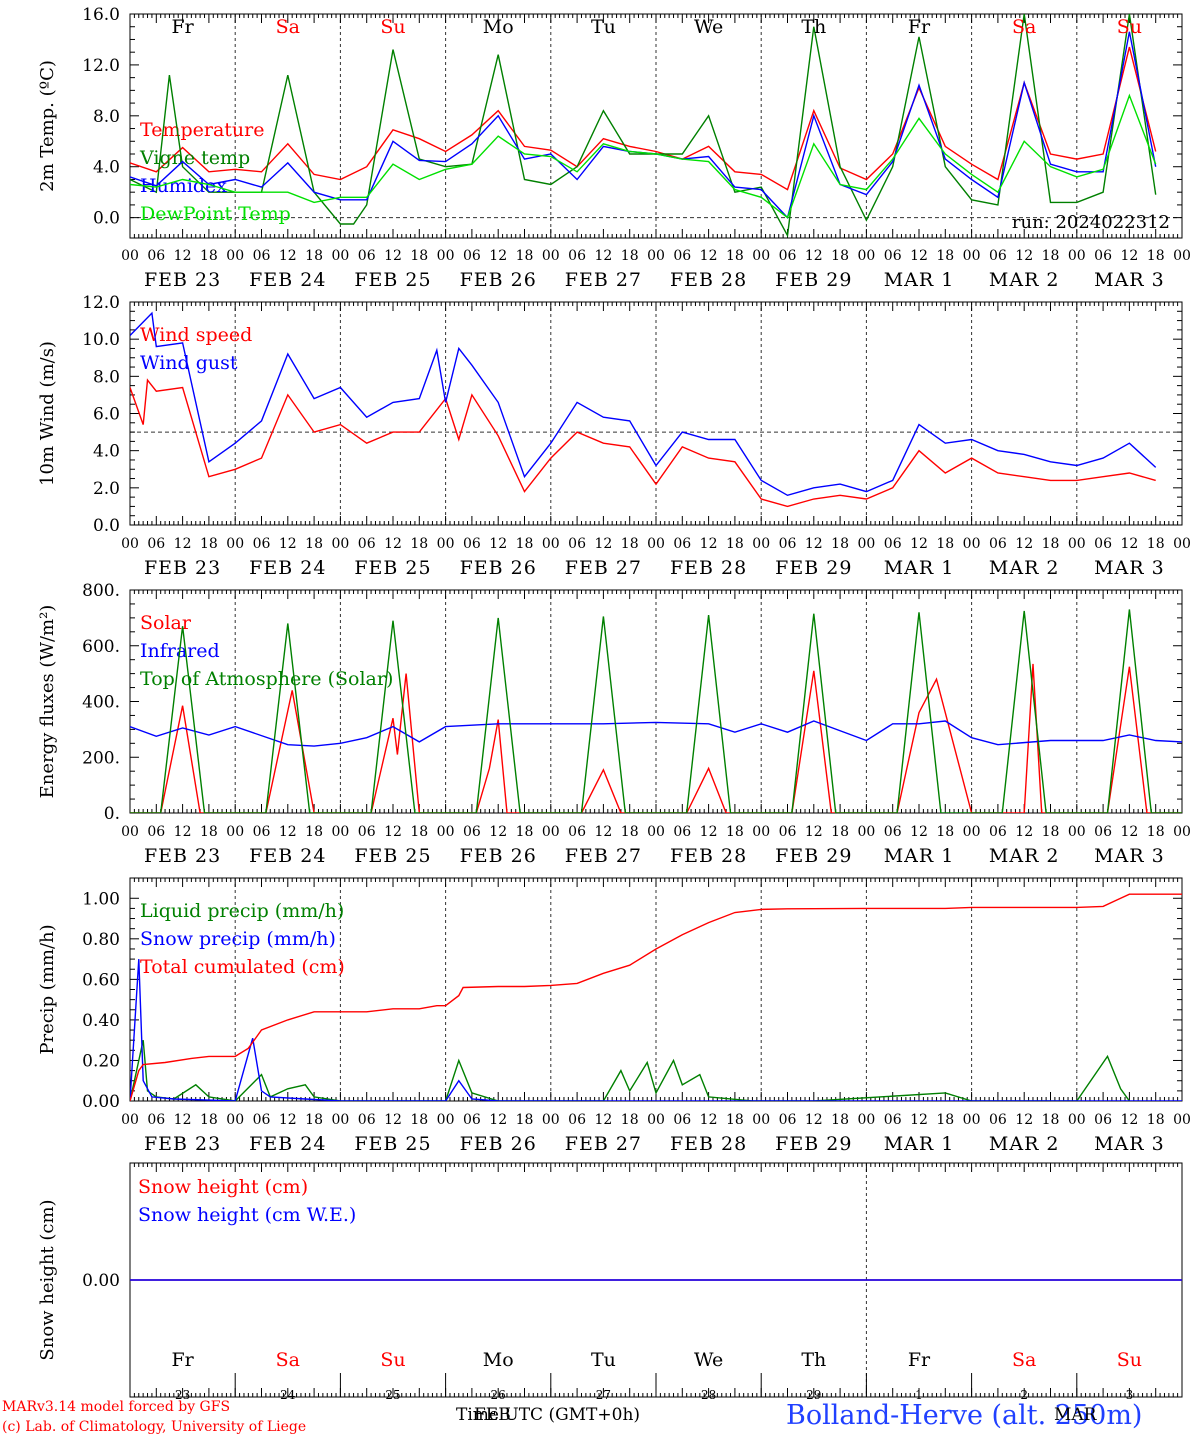 This screenshot has height=1440, width=1194. Describe the element at coordinates (196, 335) in the screenshot. I see `legend-entry-wind-speed: Wind speed` at that location.